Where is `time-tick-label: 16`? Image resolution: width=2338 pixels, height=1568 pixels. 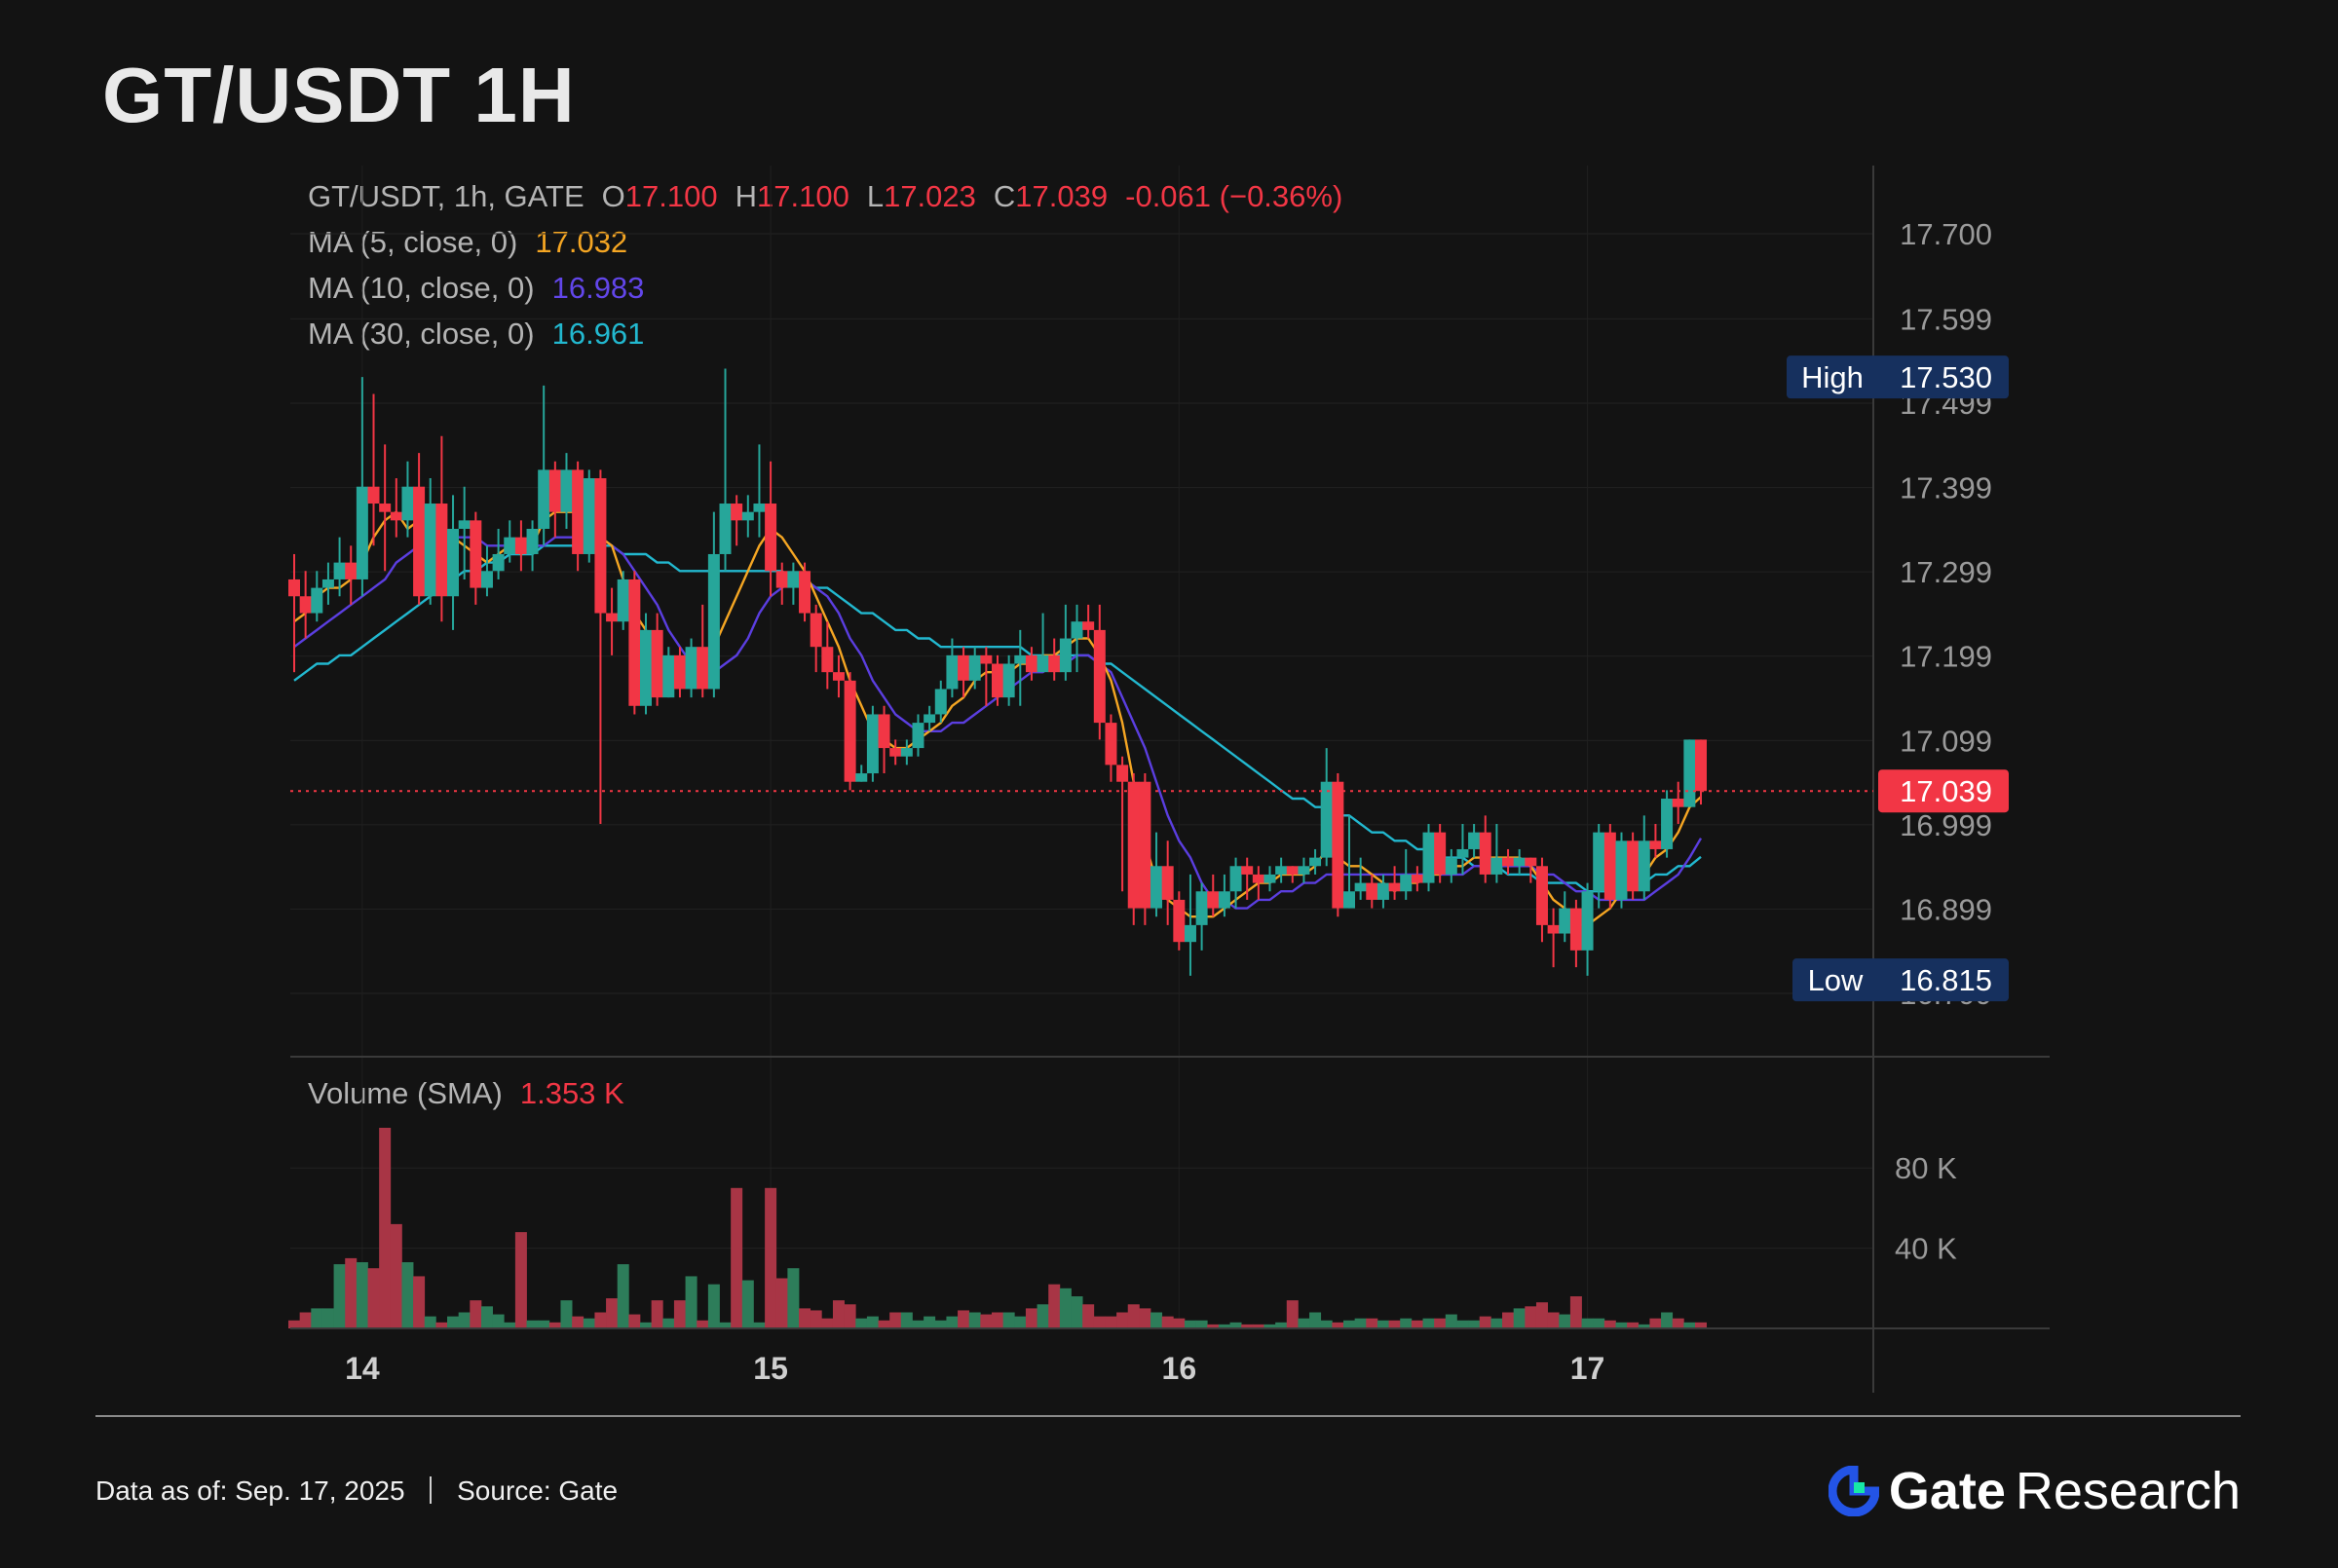
time-tick-label: 16 is located at coordinates (1179, 1368).